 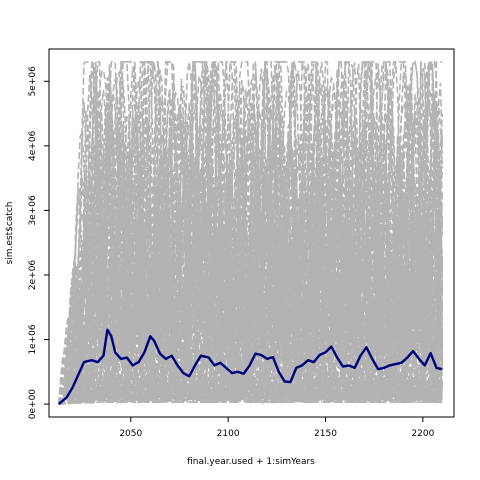 What do you see at coordinates (422, 434) in the screenshot?
I see `x-tick-label: 2200` at bounding box center [422, 434].